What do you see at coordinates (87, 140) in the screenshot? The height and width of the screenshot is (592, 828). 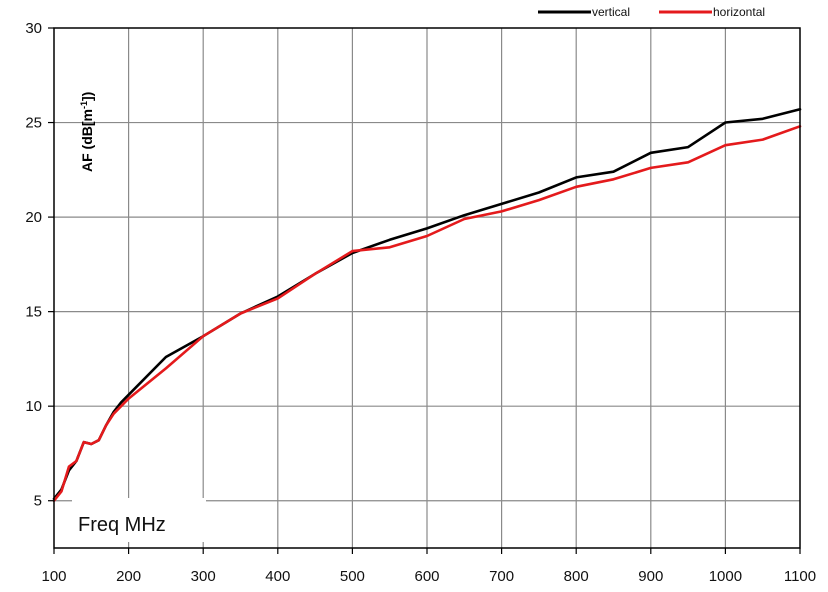 I see `y-axis-label-base: AF (dB[m` at bounding box center [87, 140].